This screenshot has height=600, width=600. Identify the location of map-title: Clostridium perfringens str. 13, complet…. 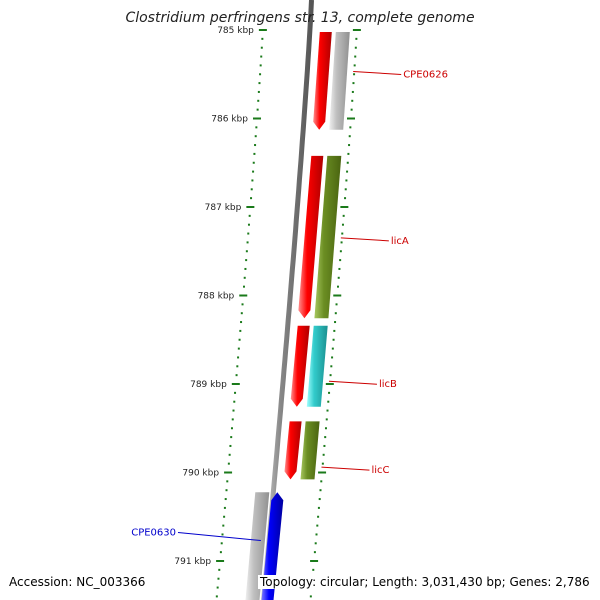
(300, 18).